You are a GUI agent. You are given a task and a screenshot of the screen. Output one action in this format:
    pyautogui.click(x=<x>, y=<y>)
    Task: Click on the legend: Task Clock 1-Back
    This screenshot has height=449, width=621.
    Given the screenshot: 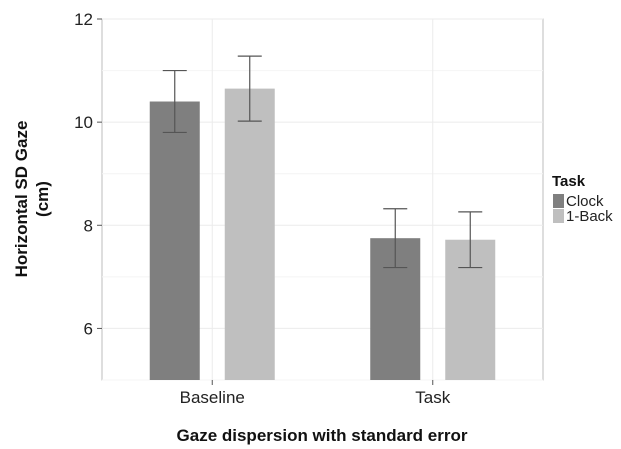 What is the action you would take?
    pyautogui.click(x=582, y=199)
    